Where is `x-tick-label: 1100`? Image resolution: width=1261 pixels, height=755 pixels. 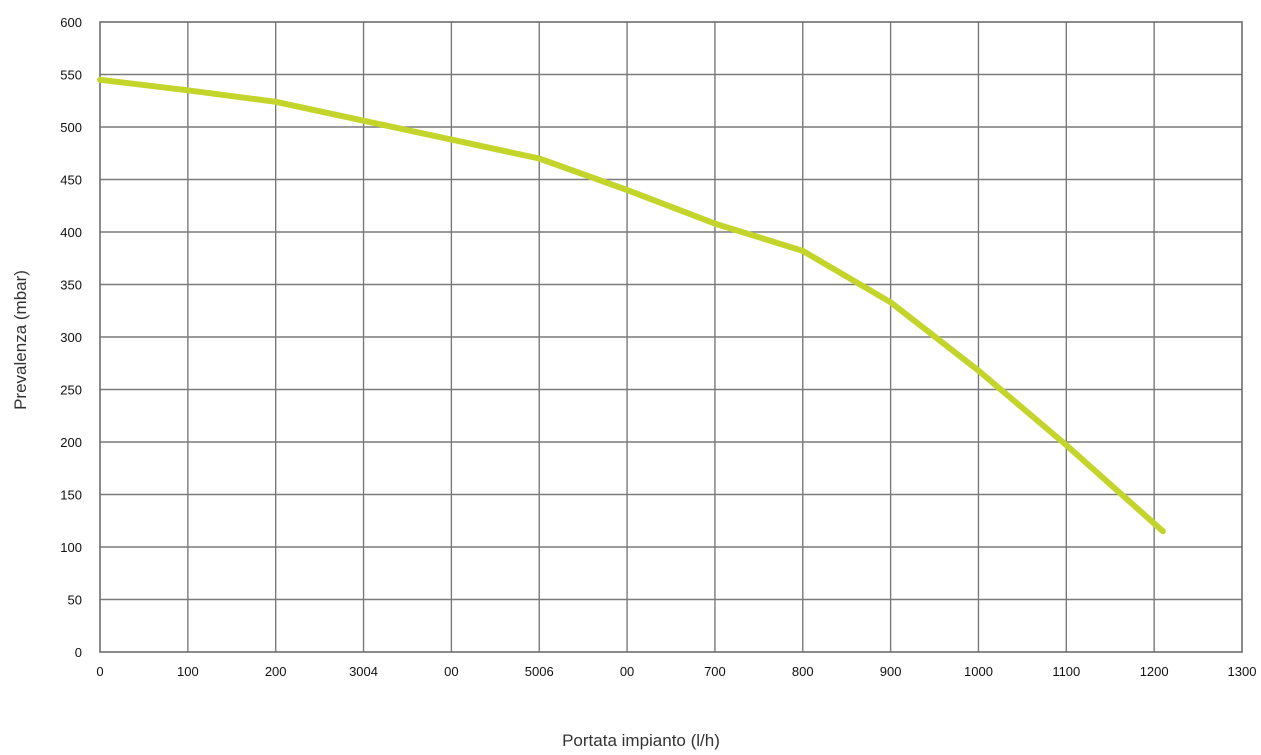 x-tick-label: 1100 is located at coordinates (1066, 671).